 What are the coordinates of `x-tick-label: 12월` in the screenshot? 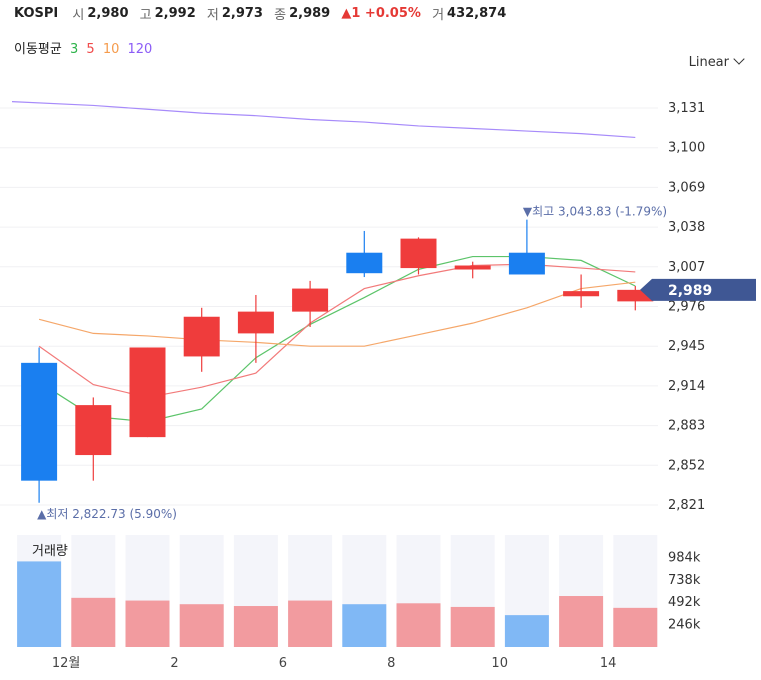 It's located at (66, 663).